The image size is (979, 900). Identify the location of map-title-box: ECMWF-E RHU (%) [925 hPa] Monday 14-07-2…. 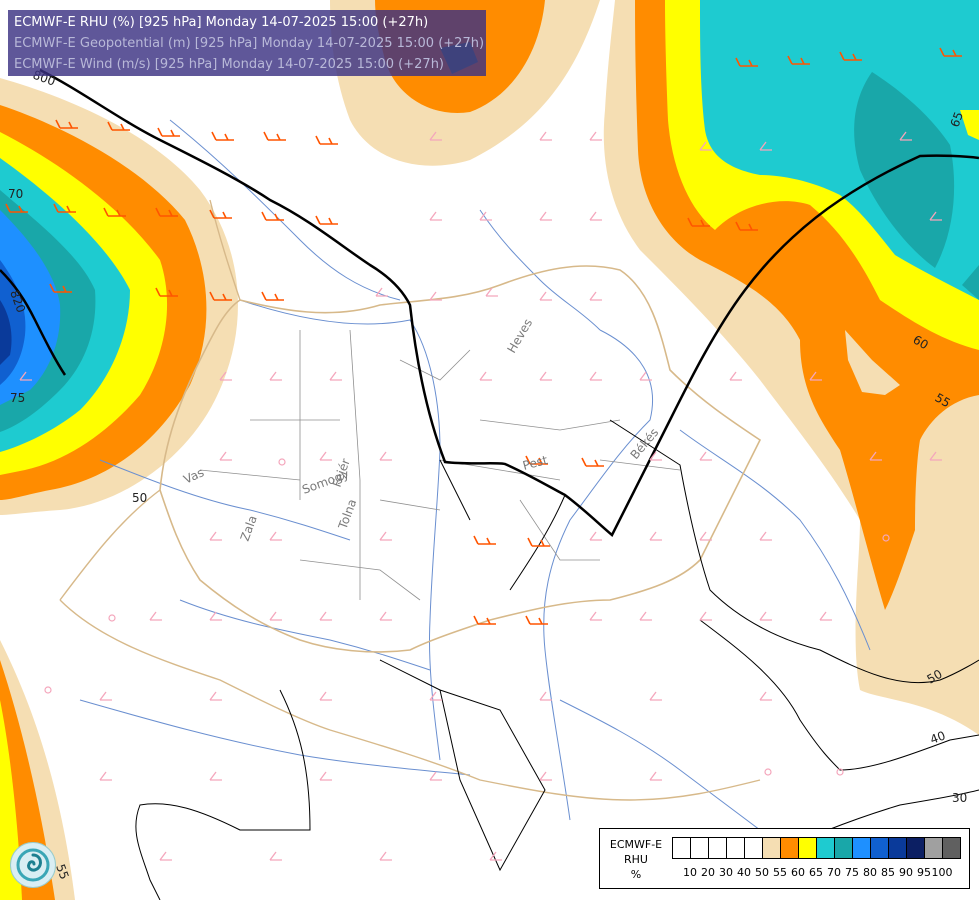
(247, 43).